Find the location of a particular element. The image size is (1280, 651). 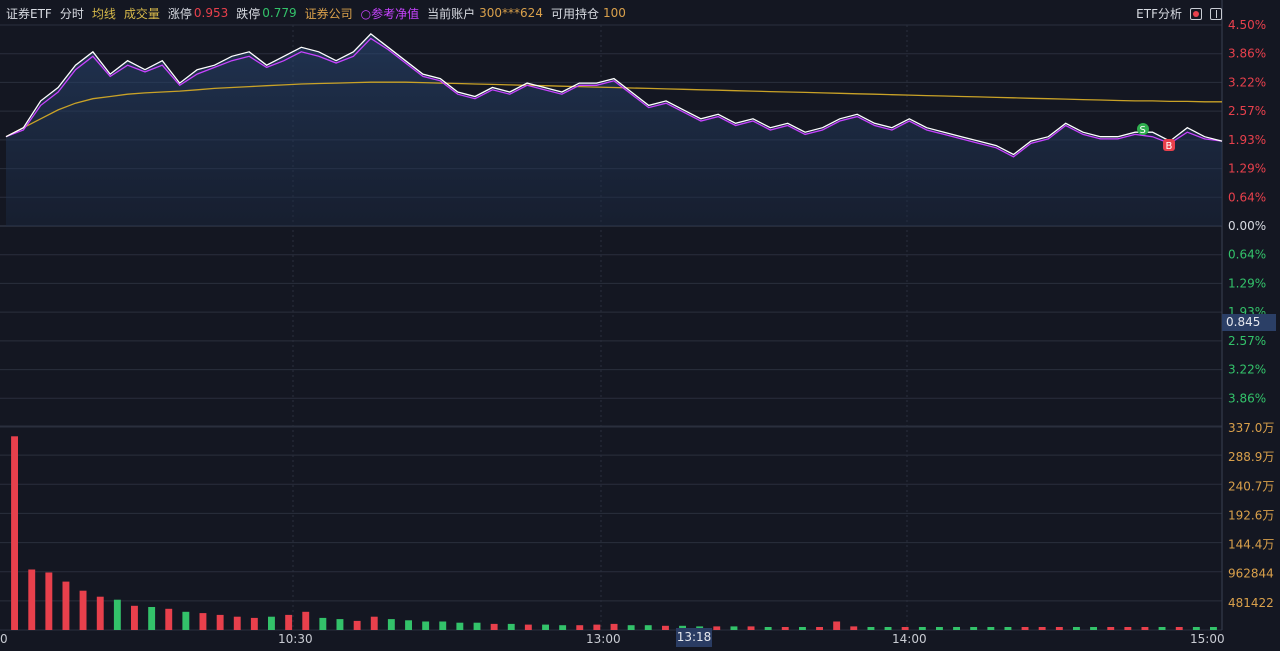

time-axis-label: 10:30 is located at coordinates (295, 639).